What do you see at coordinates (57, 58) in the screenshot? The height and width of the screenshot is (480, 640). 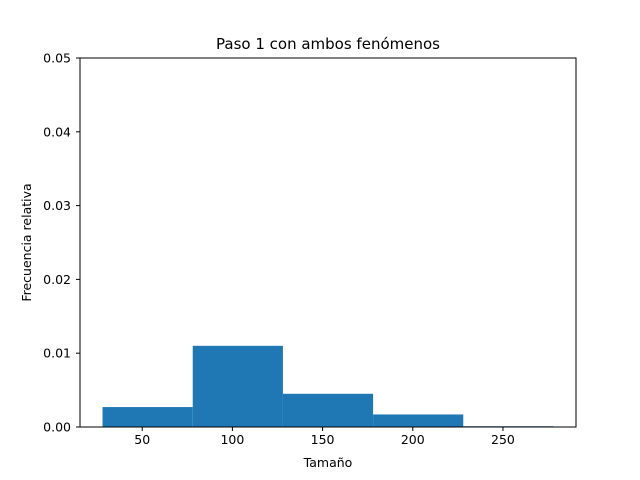 I see `y-tick-label: 0.05` at bounding box center [57, 58].